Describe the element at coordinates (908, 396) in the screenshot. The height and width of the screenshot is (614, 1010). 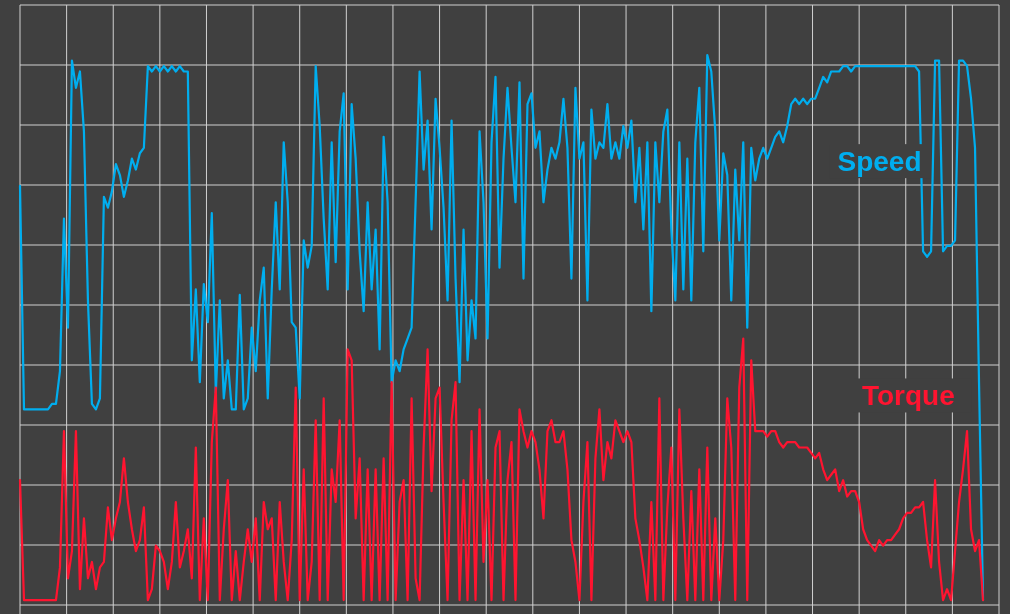
I see `series-label: Torque` at that location.